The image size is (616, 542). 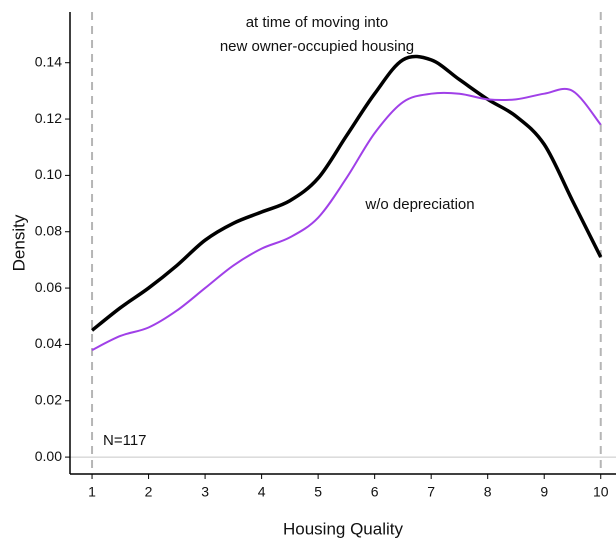 I want to click on annotation: w/o depreciation, so click(x=419, y=204).